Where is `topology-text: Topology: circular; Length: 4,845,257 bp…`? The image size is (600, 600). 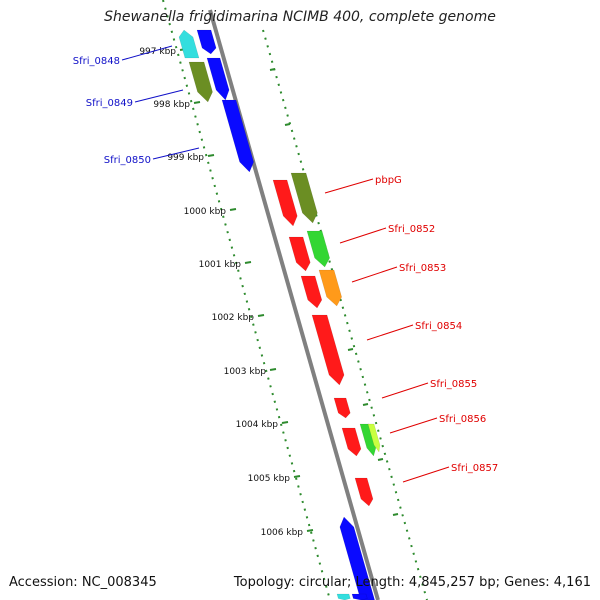
topology-text: Topology: circular; Length: 4,845,257 bp… is located at coordinates (412, 582).